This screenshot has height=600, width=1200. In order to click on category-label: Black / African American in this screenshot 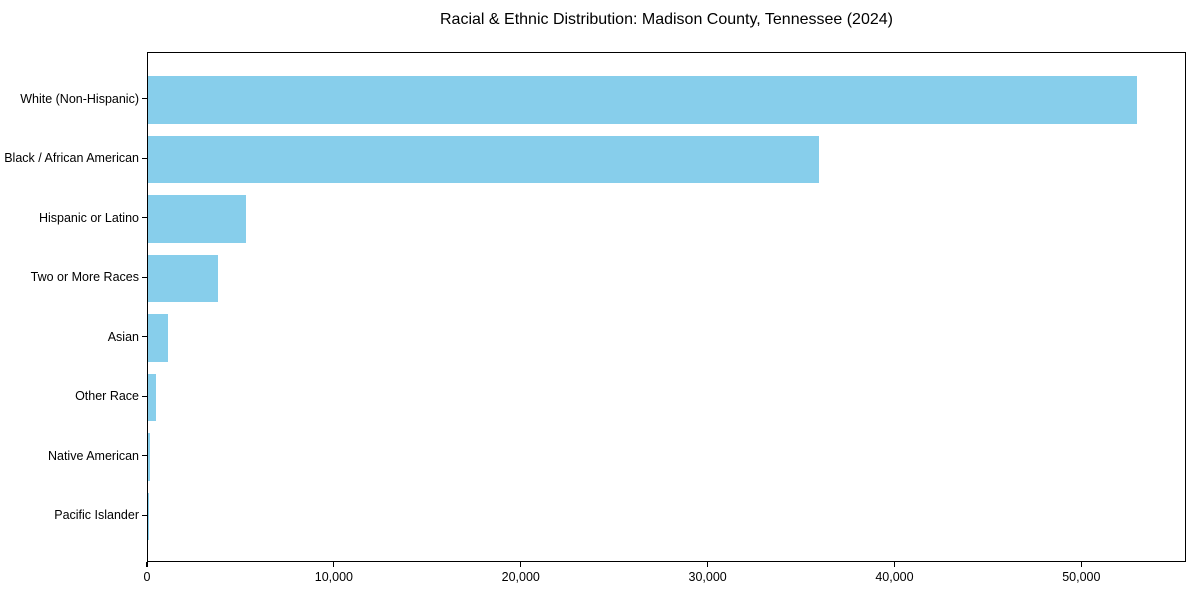, I will do `click(71, 158)`.